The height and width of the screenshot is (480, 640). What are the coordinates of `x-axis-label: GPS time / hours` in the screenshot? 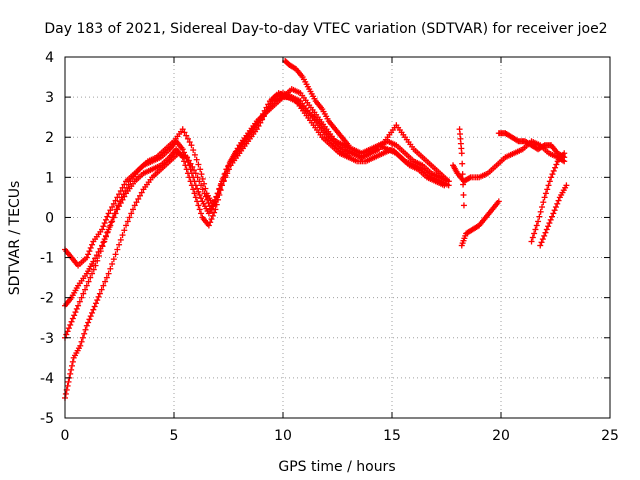 It's located at (336, 467).